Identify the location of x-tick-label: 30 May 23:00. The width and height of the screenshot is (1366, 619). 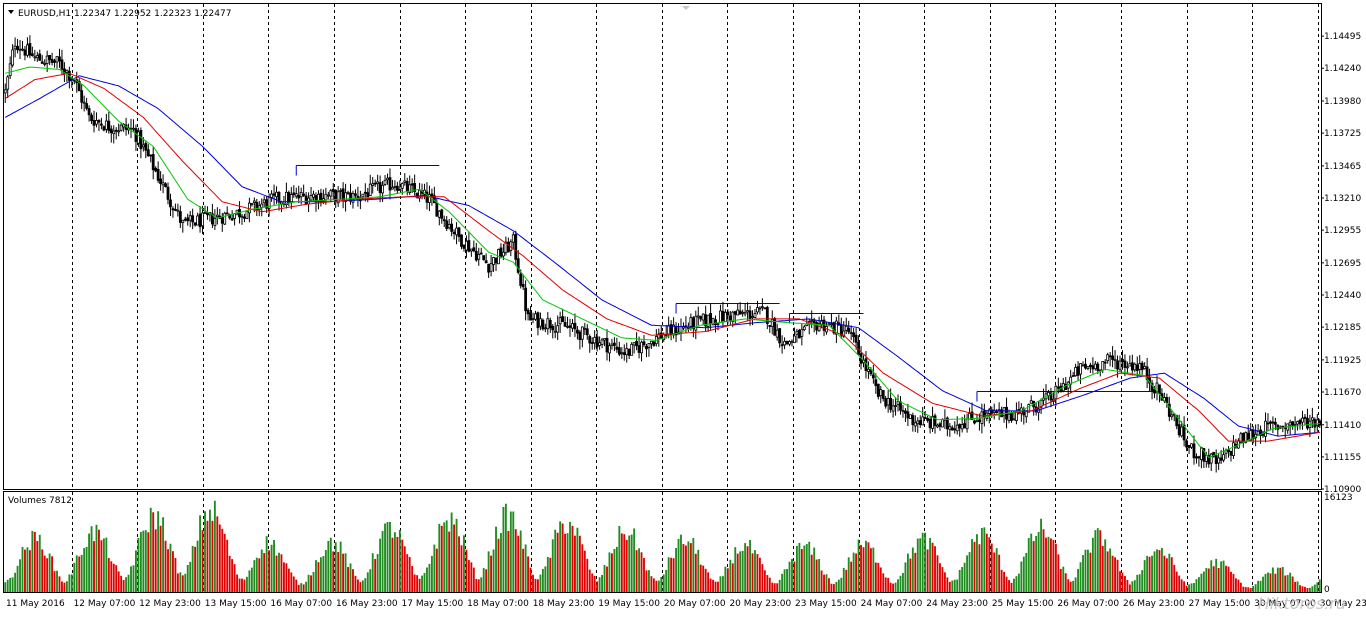
(1343, 604).